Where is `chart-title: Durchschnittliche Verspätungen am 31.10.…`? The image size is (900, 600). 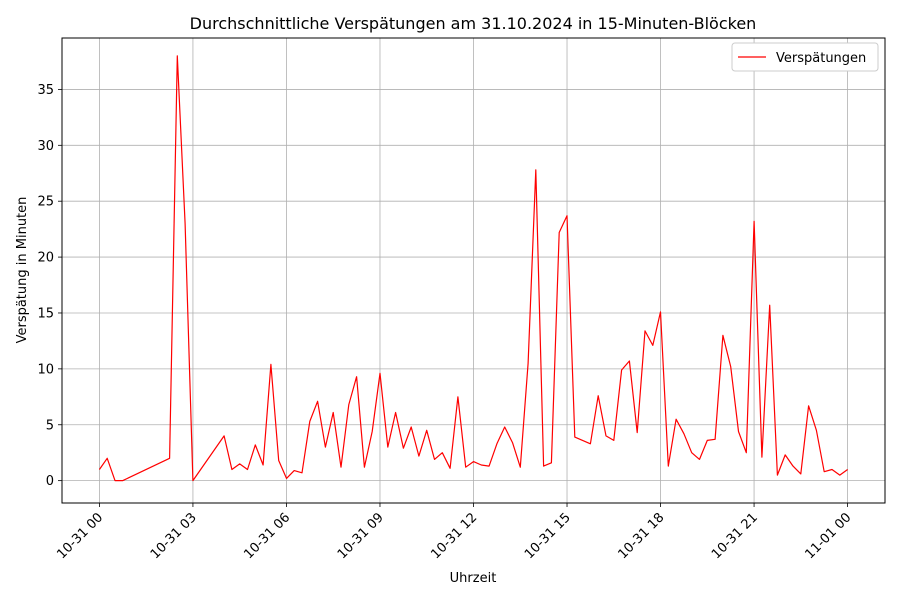 chart-title: Durchschnittliche Verspätungen am 31.10.… is located at coordinates (473, 23).